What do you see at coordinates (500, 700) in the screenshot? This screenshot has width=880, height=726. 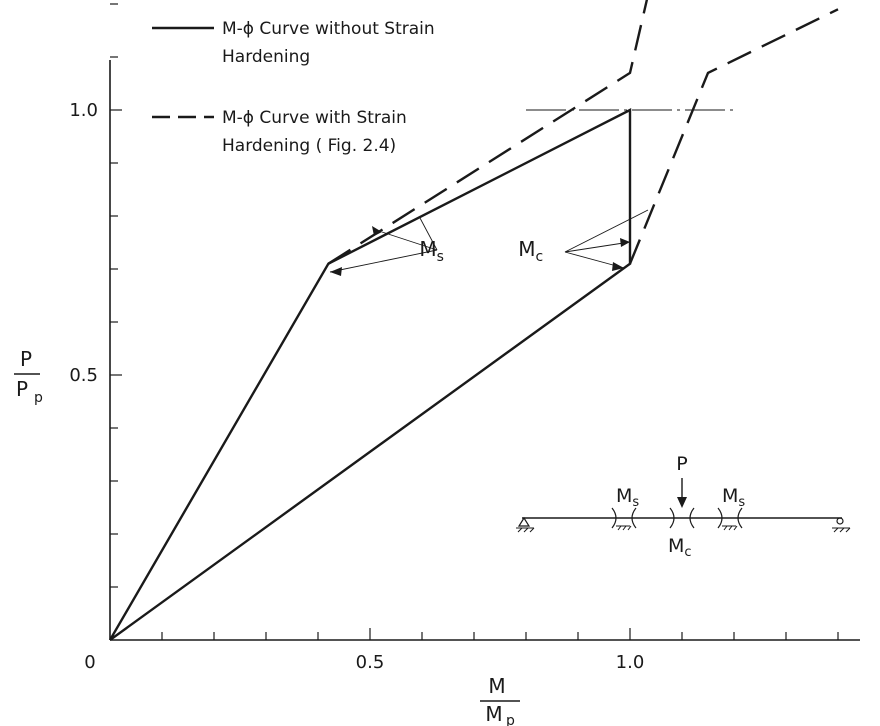 I see `x-axis-label: M M p` at bounding box center [500, 700].